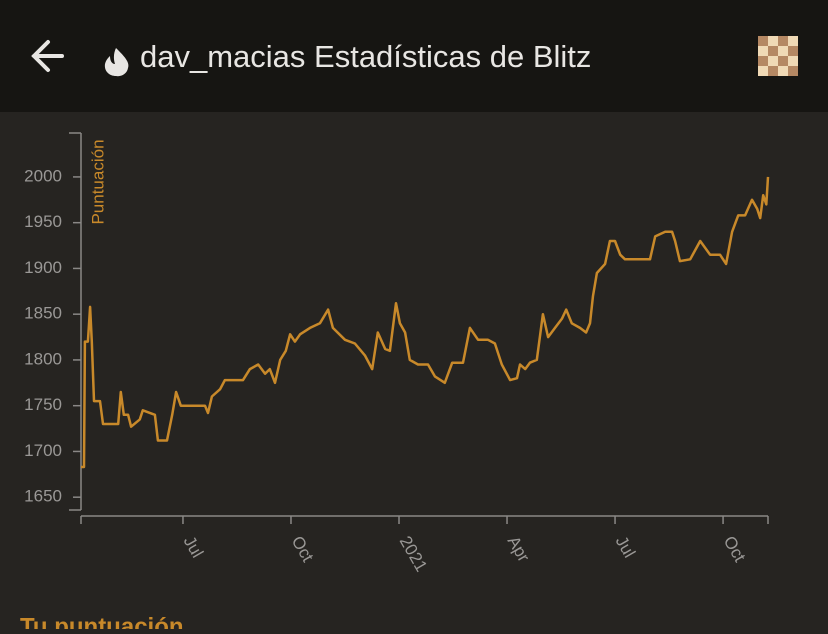  What do you see at coordinates (43, 221) in the screenshot?
I see `y-tick-label: 1950` at bounding box center [43, 221].